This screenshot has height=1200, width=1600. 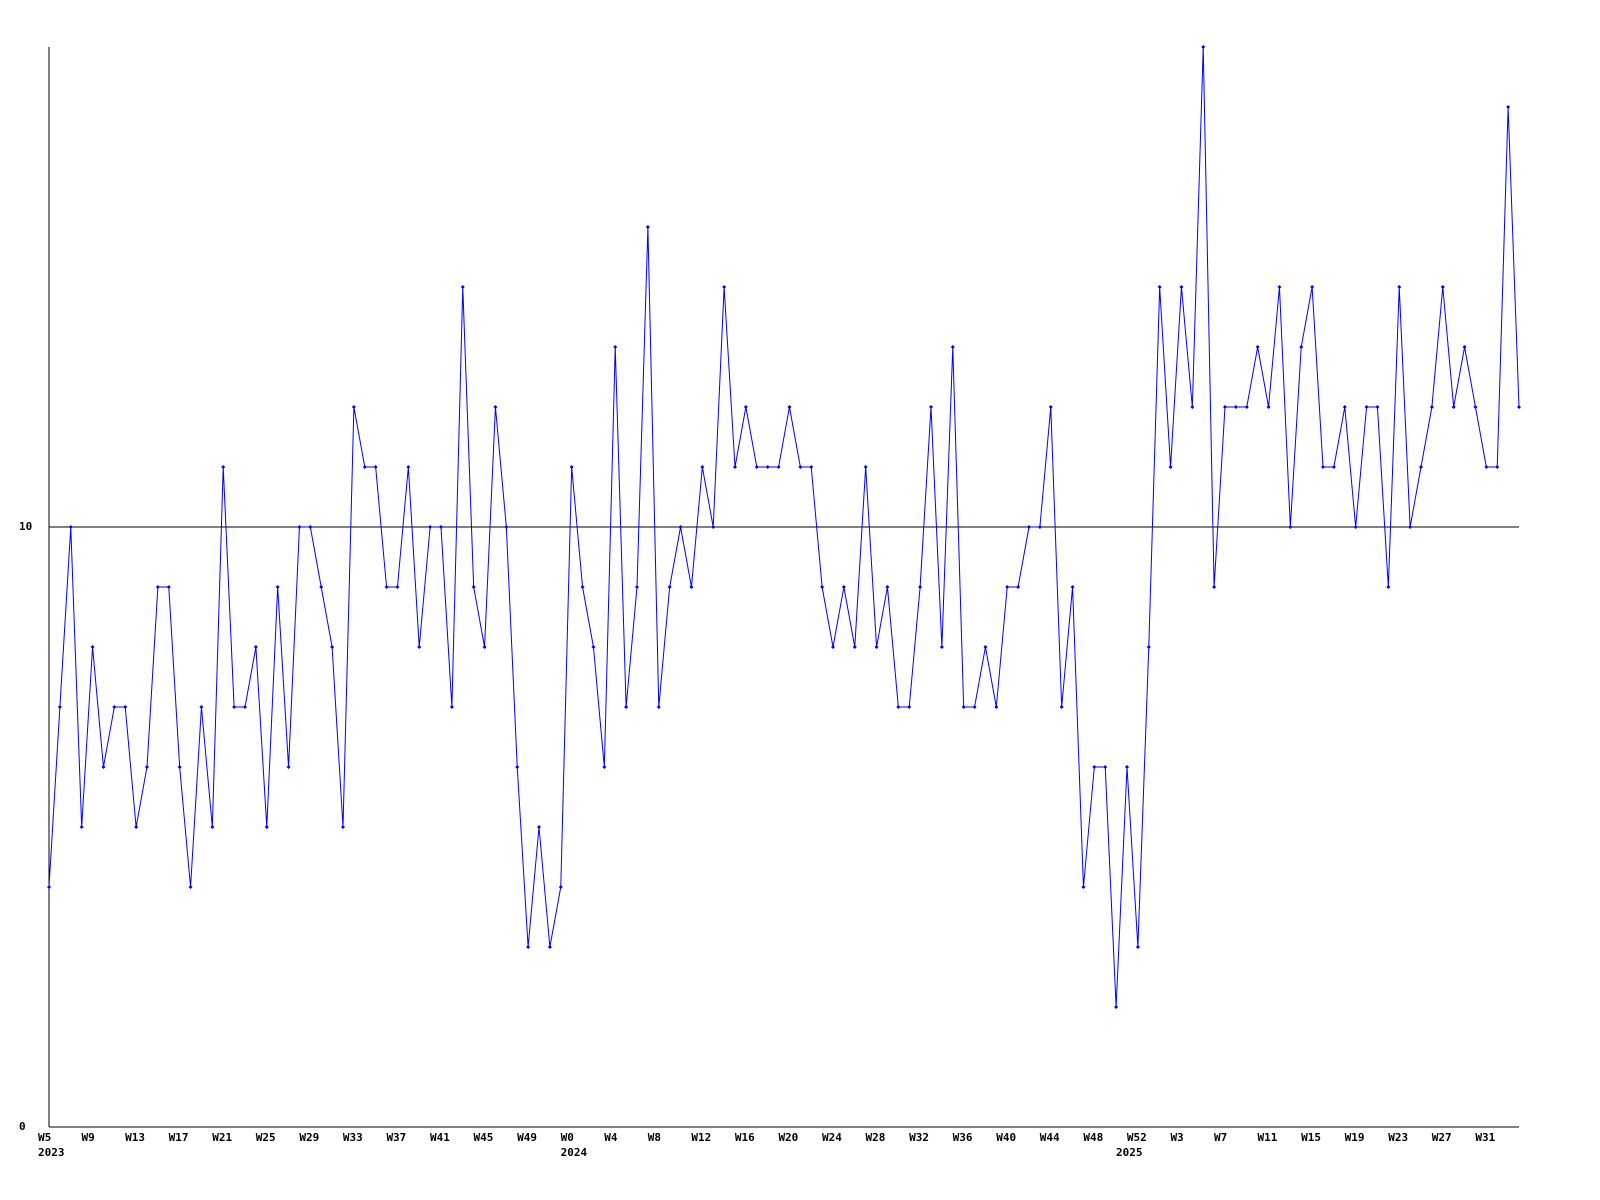 I want to click on x-tick-label: W33, so click(x=353, y=1137).